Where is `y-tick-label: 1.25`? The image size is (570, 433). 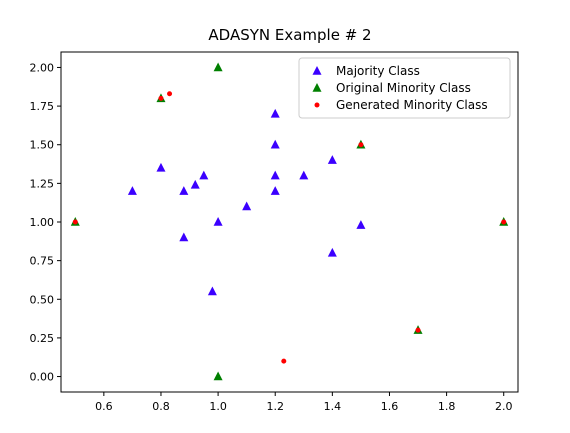 y-tick-label: 1.25 is located at coordinates (42, 183).